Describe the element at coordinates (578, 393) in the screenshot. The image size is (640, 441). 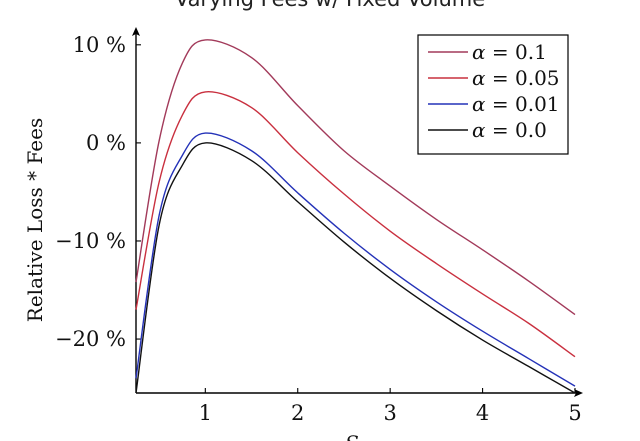
I see `x-axis-arrow` at that location.